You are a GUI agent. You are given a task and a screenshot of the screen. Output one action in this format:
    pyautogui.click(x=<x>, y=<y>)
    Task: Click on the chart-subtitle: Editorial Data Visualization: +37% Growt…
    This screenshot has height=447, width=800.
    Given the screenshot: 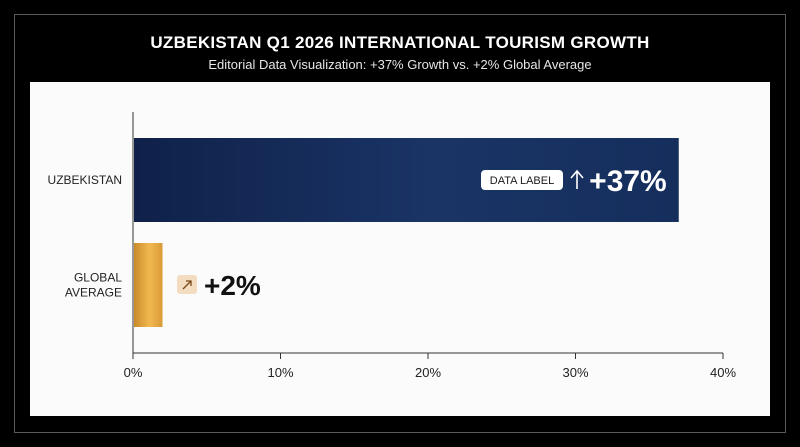 What is the action you would take?
    pyautogui.click(x=400, y=64)
    